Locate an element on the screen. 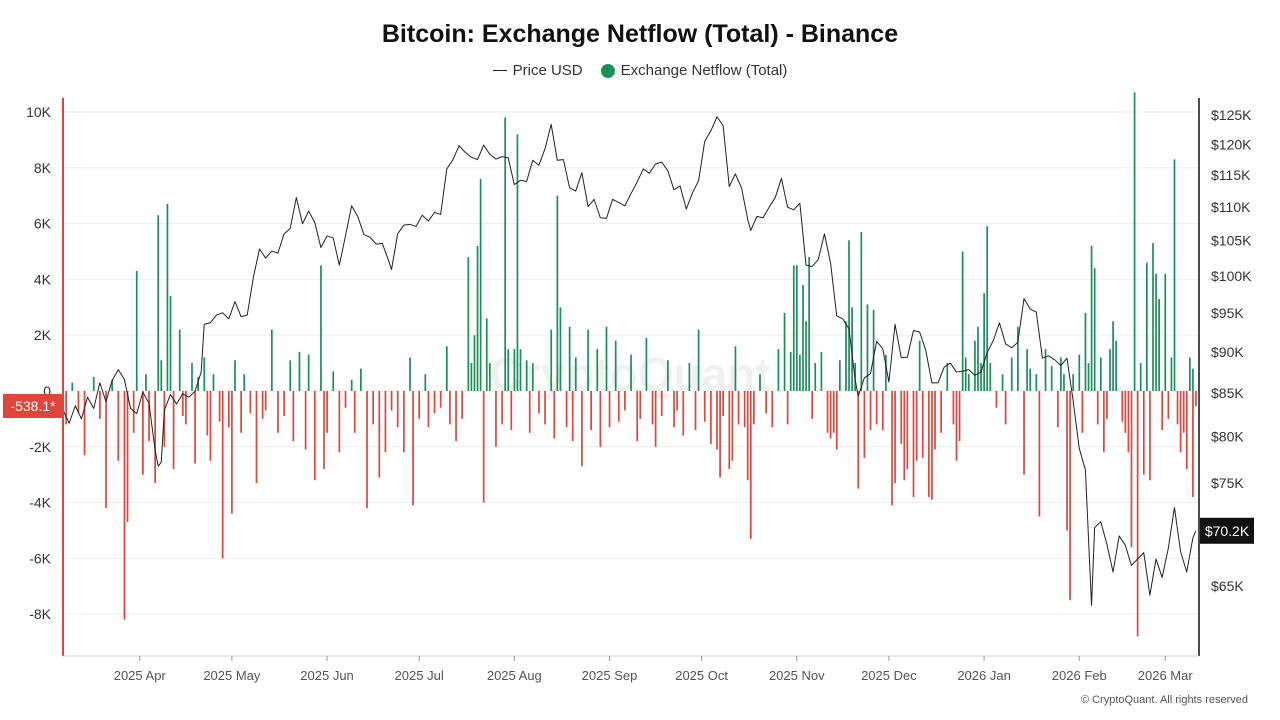 This screenshot has width=1280, height=720. current-netflow-badge-bg is located at coordinates (33, 405).